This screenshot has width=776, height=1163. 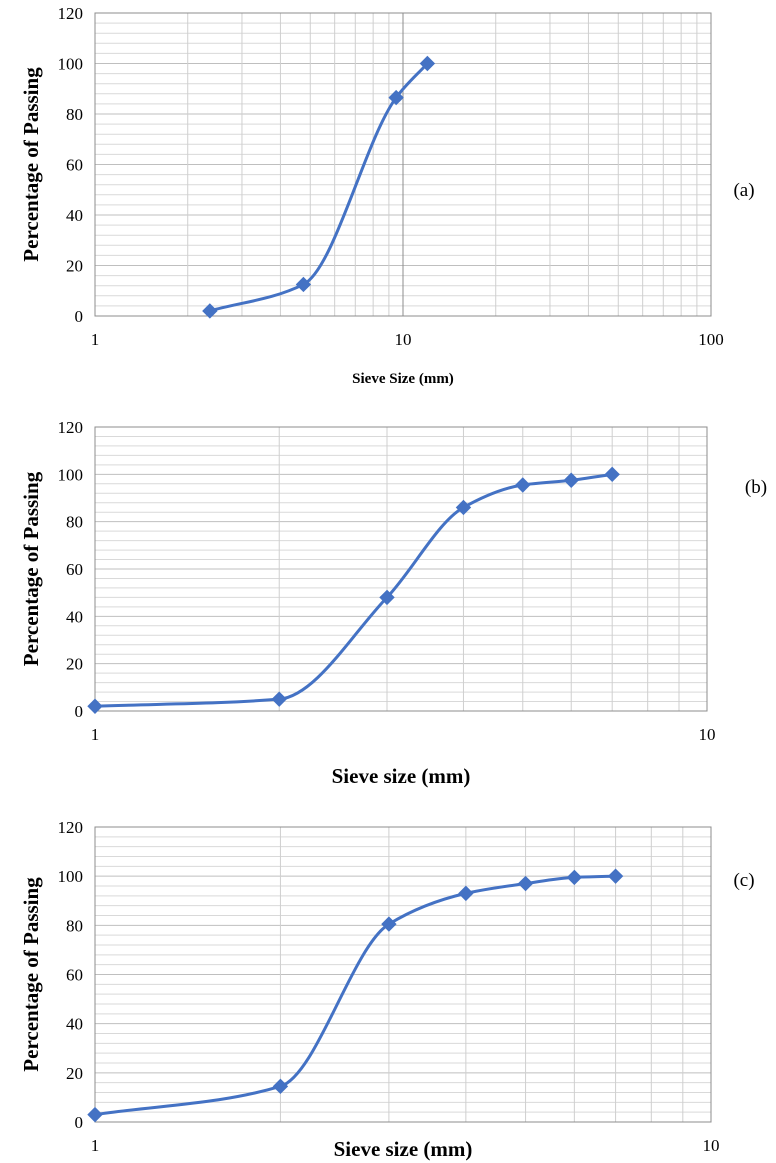 What do you see at coordinates (756, 487) in the screenshot?
I see `panel-label: (b)` at bounding box center [756, 487].